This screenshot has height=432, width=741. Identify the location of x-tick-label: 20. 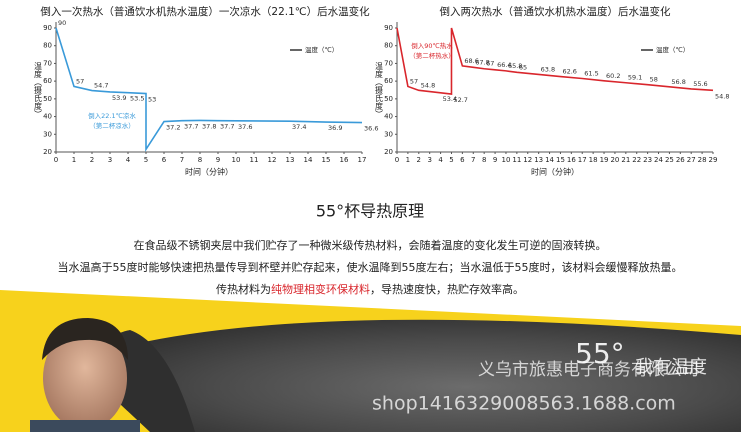
(614, 160).